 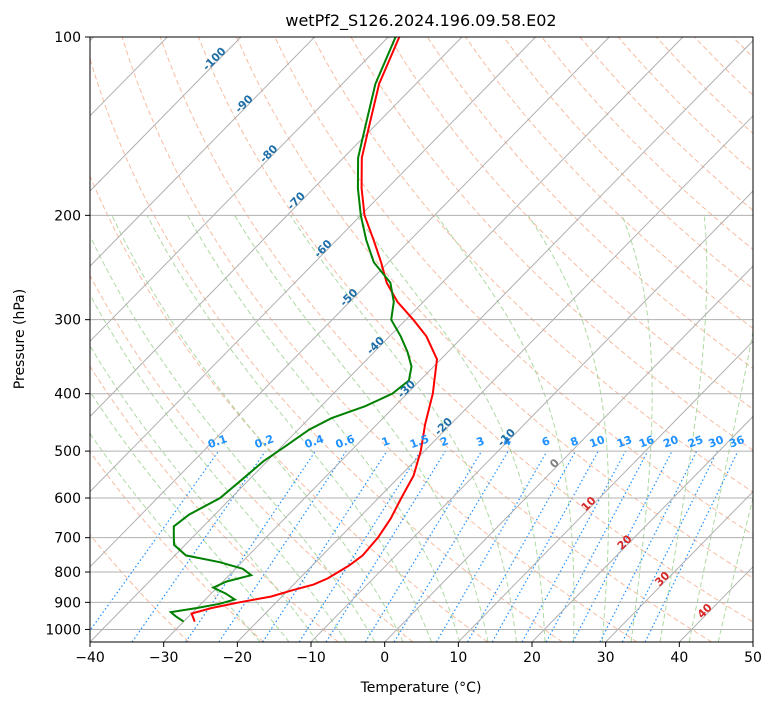 What do you see at coordinates (296, 200) in the screenshot?
I see `isotherm-label: -70` at bounding box center [296, 200].